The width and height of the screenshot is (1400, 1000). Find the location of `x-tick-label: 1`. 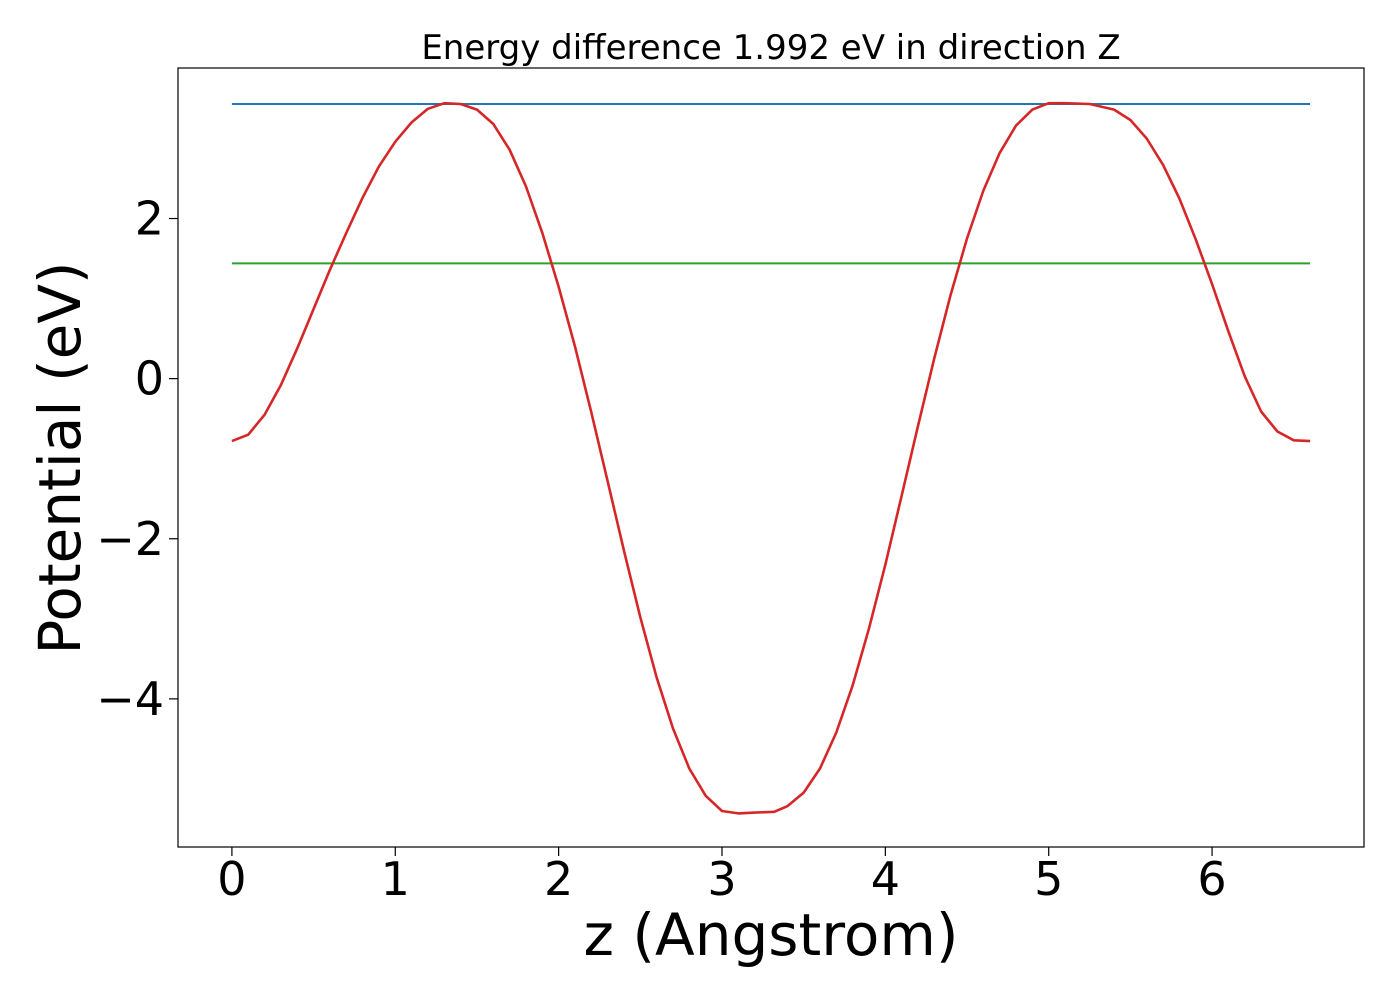

x-tick-label: 1 is located at coordinates (395, 879).